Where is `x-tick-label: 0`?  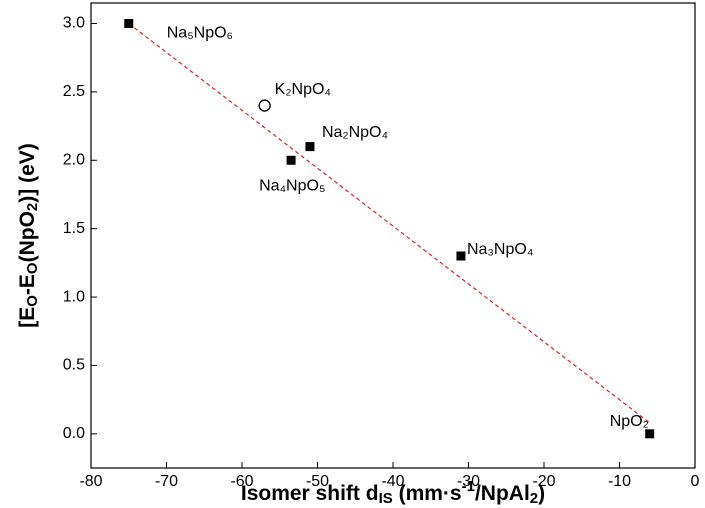
x-tick-label: 0 is located at coordinates (695, 481).